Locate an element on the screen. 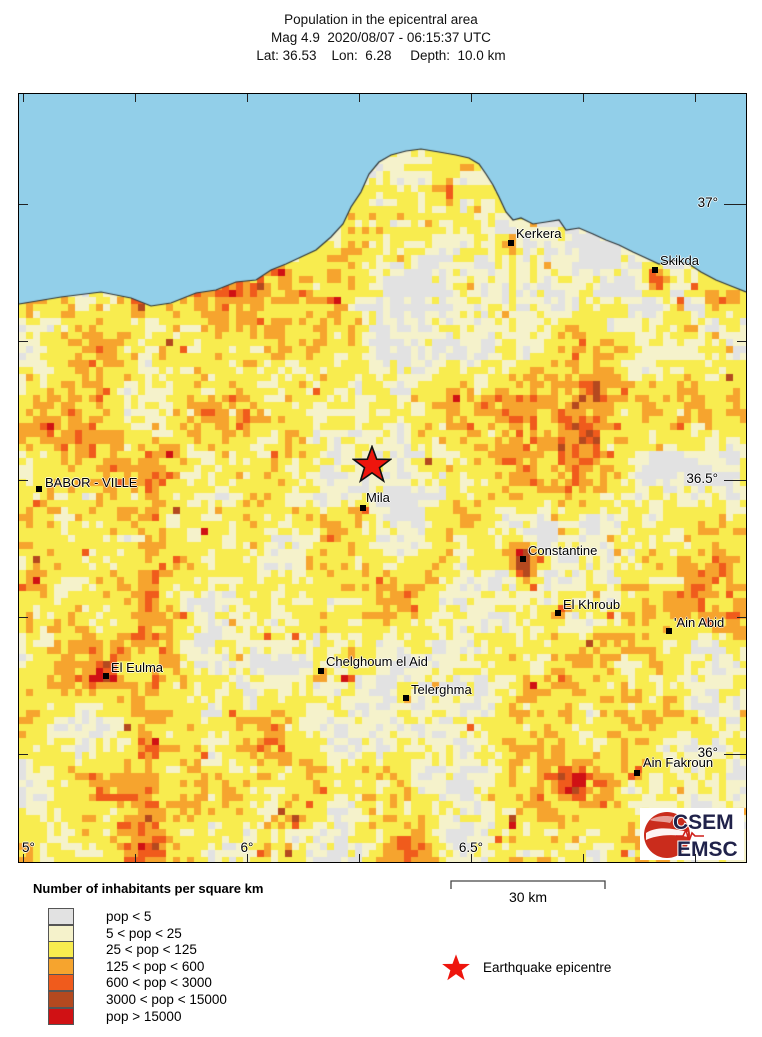 This screenshot has width=762, height=1037. legend-item-label: pop < 5 is located at coordinates (129, 916).